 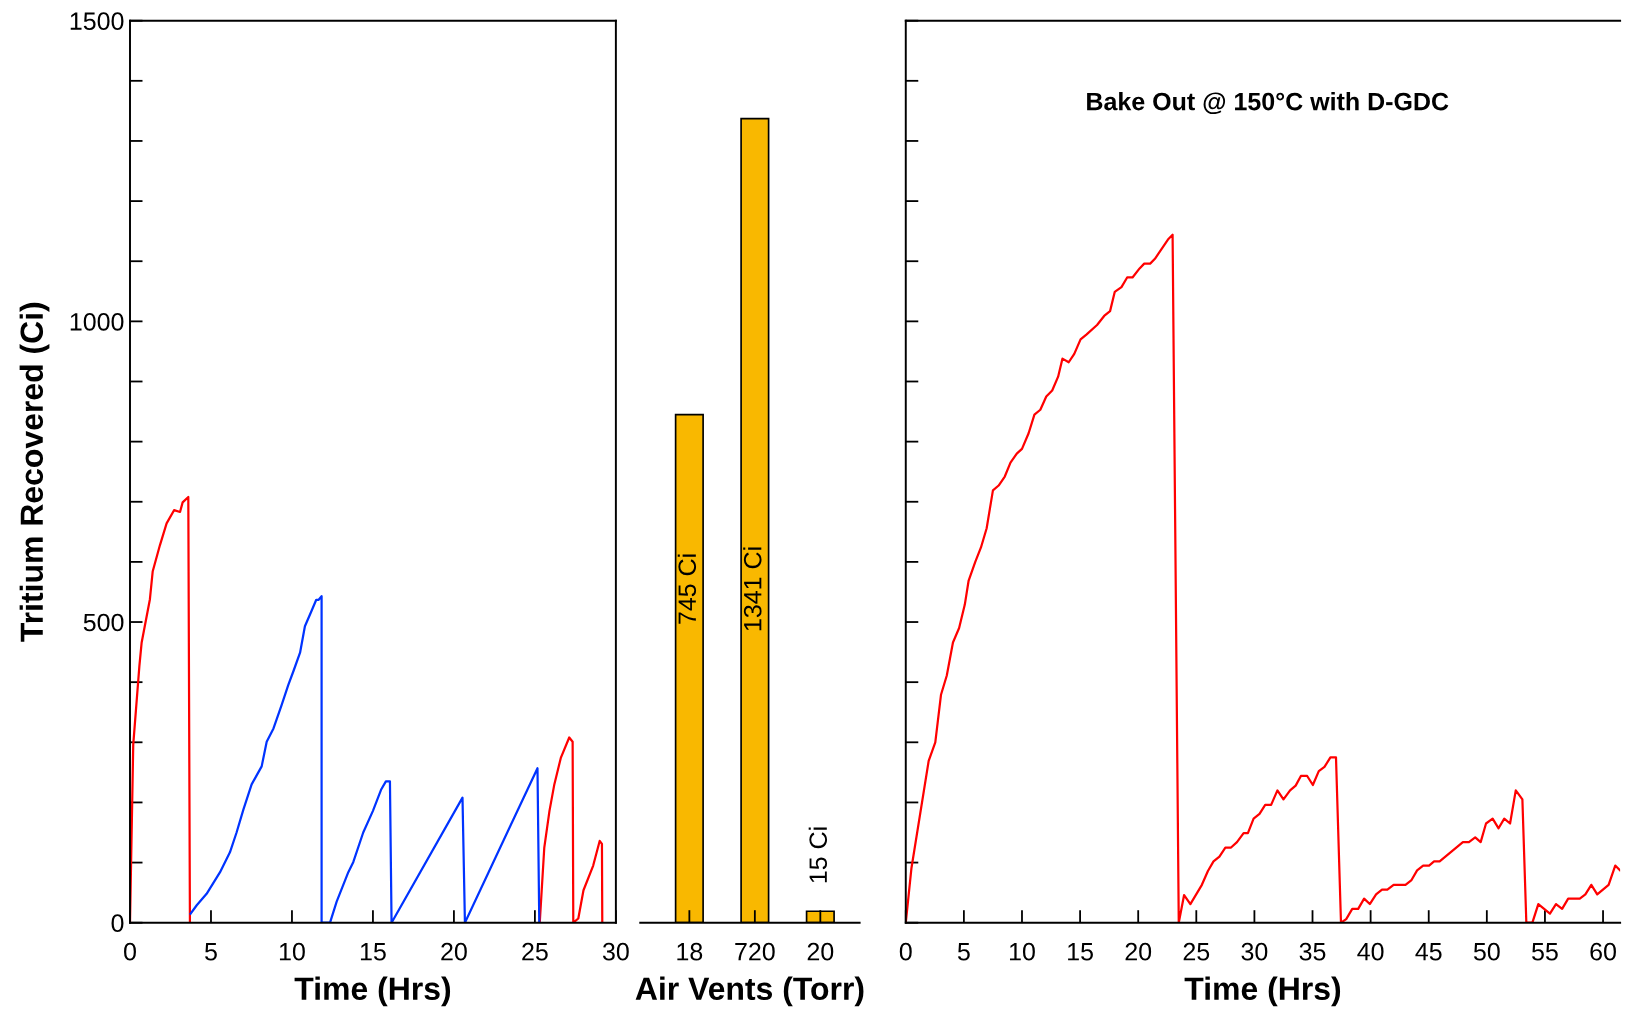 What do you see at coordinates (1545, 952) in the screenshot?
I see `x-tick-label: 55` at bounding box center [1545, 952].